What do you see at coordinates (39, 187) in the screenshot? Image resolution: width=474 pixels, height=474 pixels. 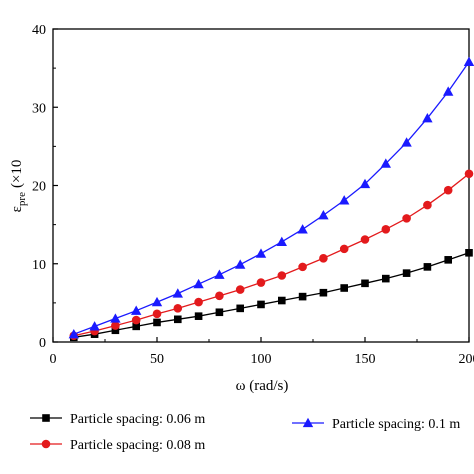 I see `y-tick-label: 20` at bounding box center [39, 187].